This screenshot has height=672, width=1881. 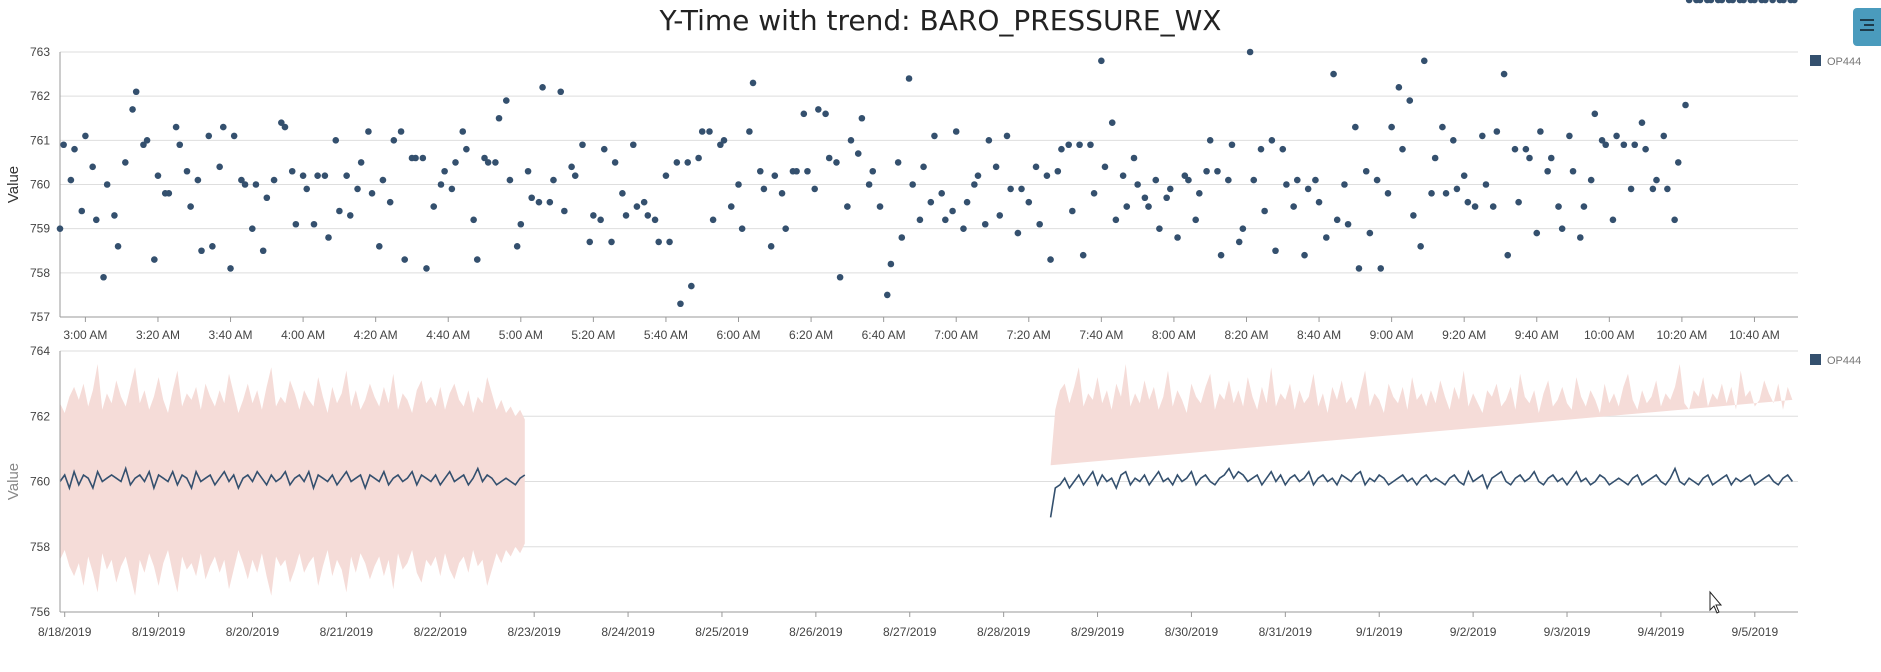 I want to click on x-tick-label: 4:20 AM, so click(x=376, y=335).